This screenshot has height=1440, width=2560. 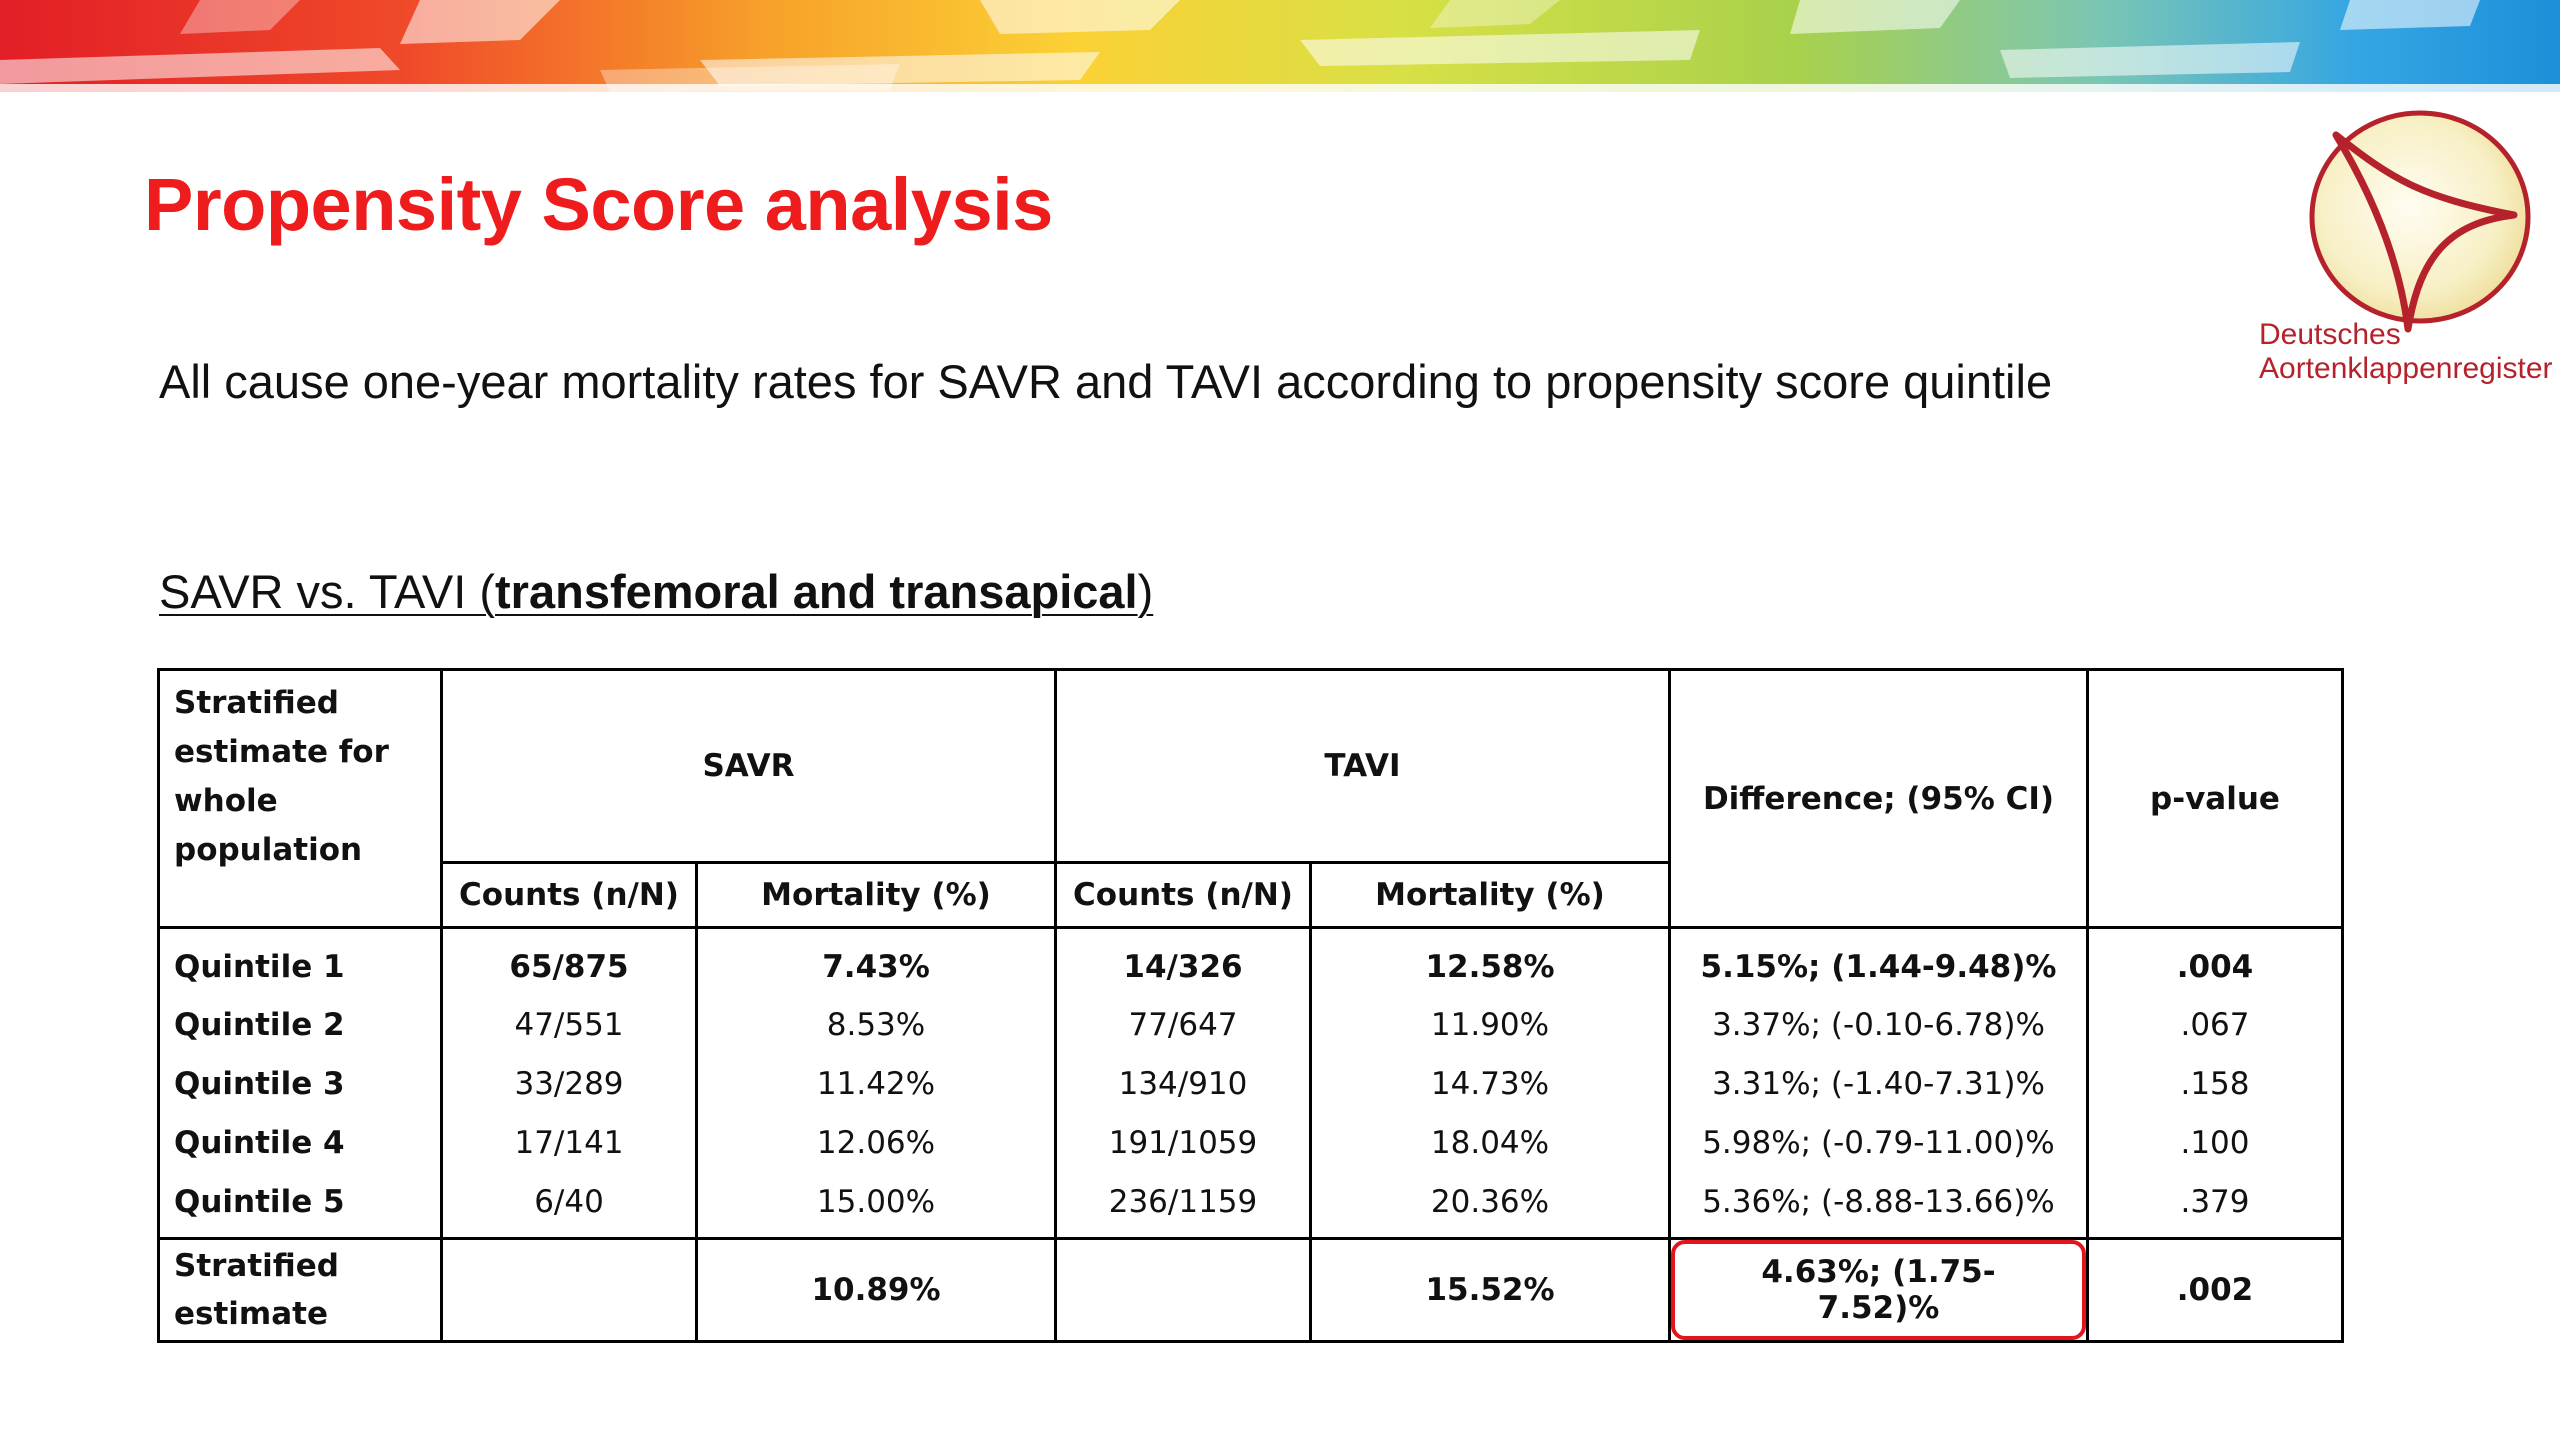 What do you see at coordinates (2215, 1083) in the screenshot?
I see `pvalue-cell: .158` at bounding box center [2215, 1083].